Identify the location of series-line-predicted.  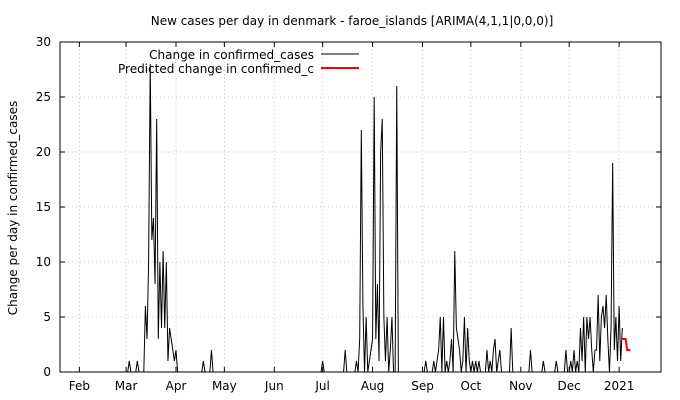
(626, 344).